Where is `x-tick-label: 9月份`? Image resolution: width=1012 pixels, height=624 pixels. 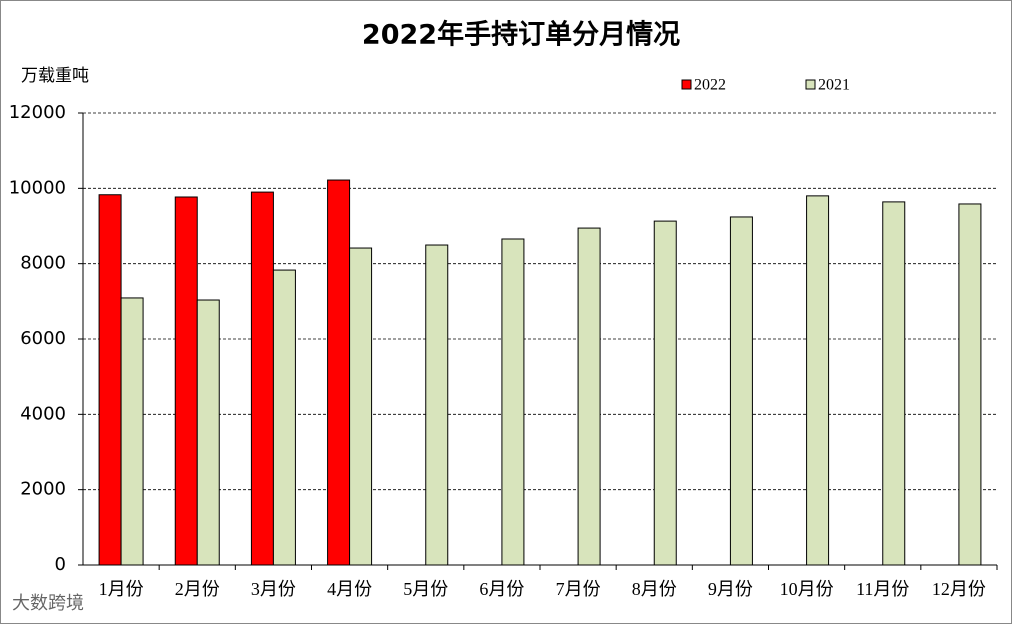
x-tick-label: 9月份 is located at coordinates (730, 589).